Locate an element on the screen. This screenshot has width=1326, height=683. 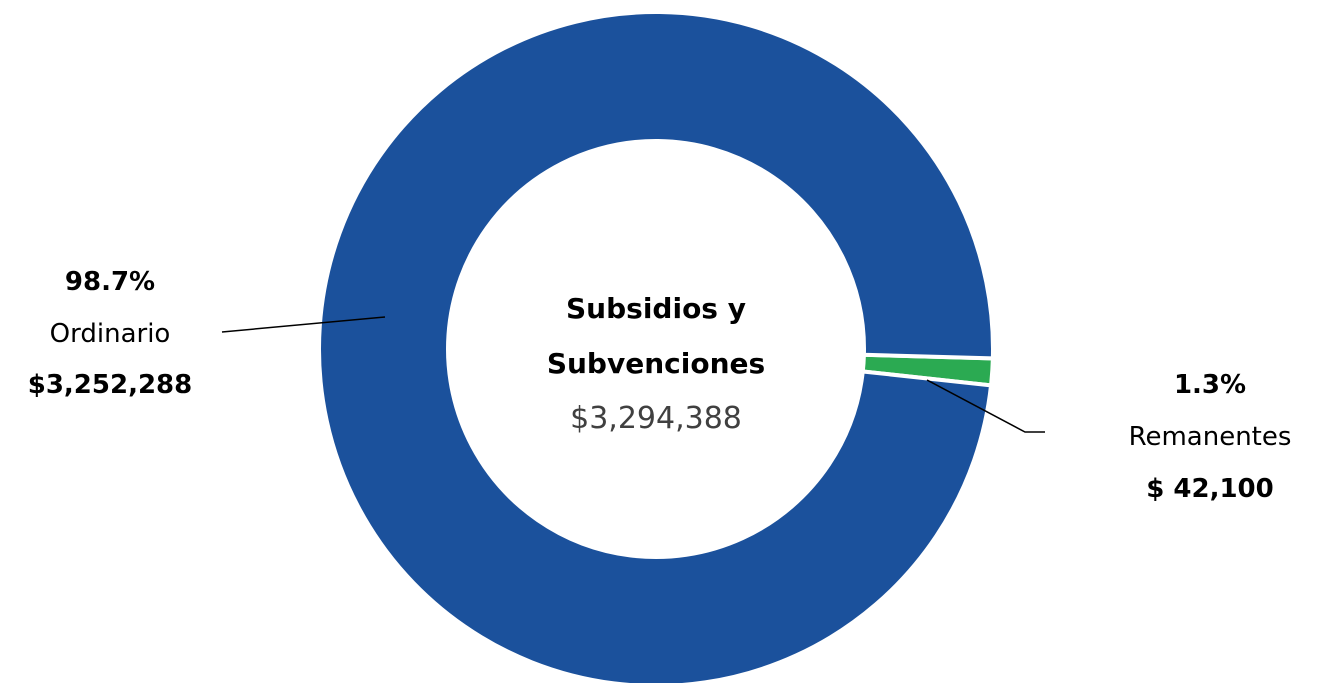
center-total: $3,294,388 is located at coordinates (656, 418).